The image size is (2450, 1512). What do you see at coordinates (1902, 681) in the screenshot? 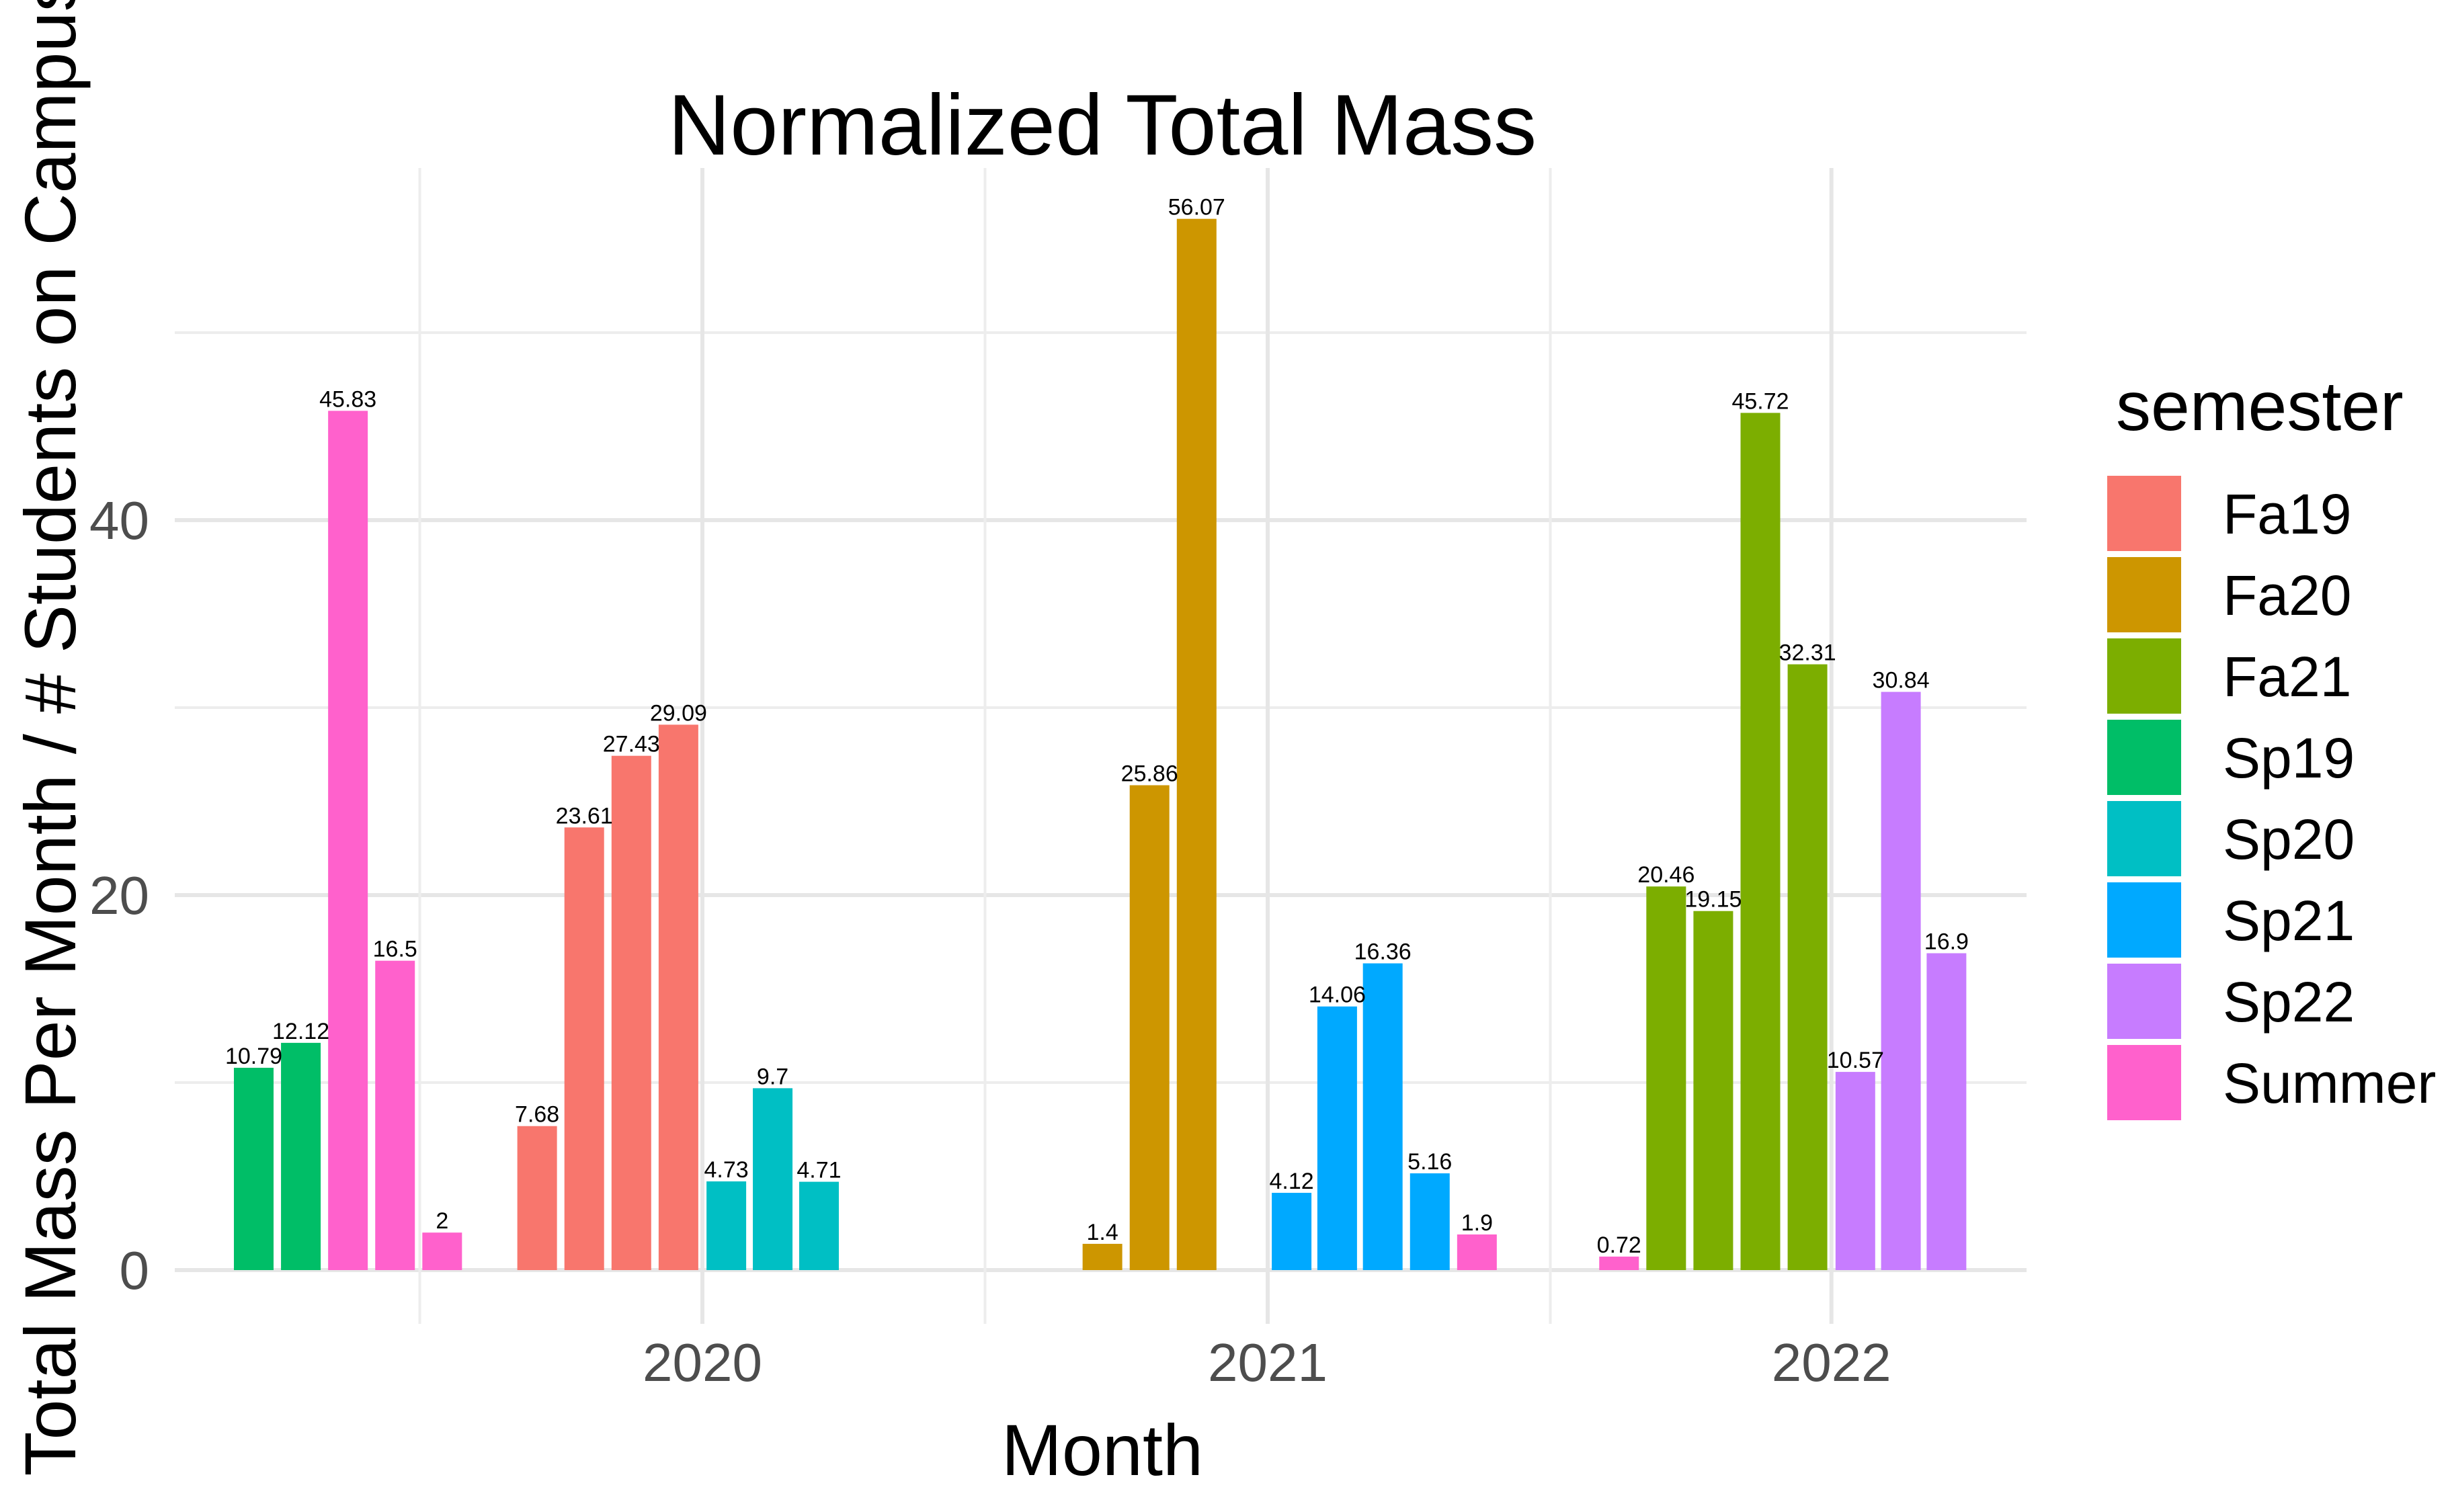
I see `bar-value-label: 30.84` at bounding box center [1902, 681].